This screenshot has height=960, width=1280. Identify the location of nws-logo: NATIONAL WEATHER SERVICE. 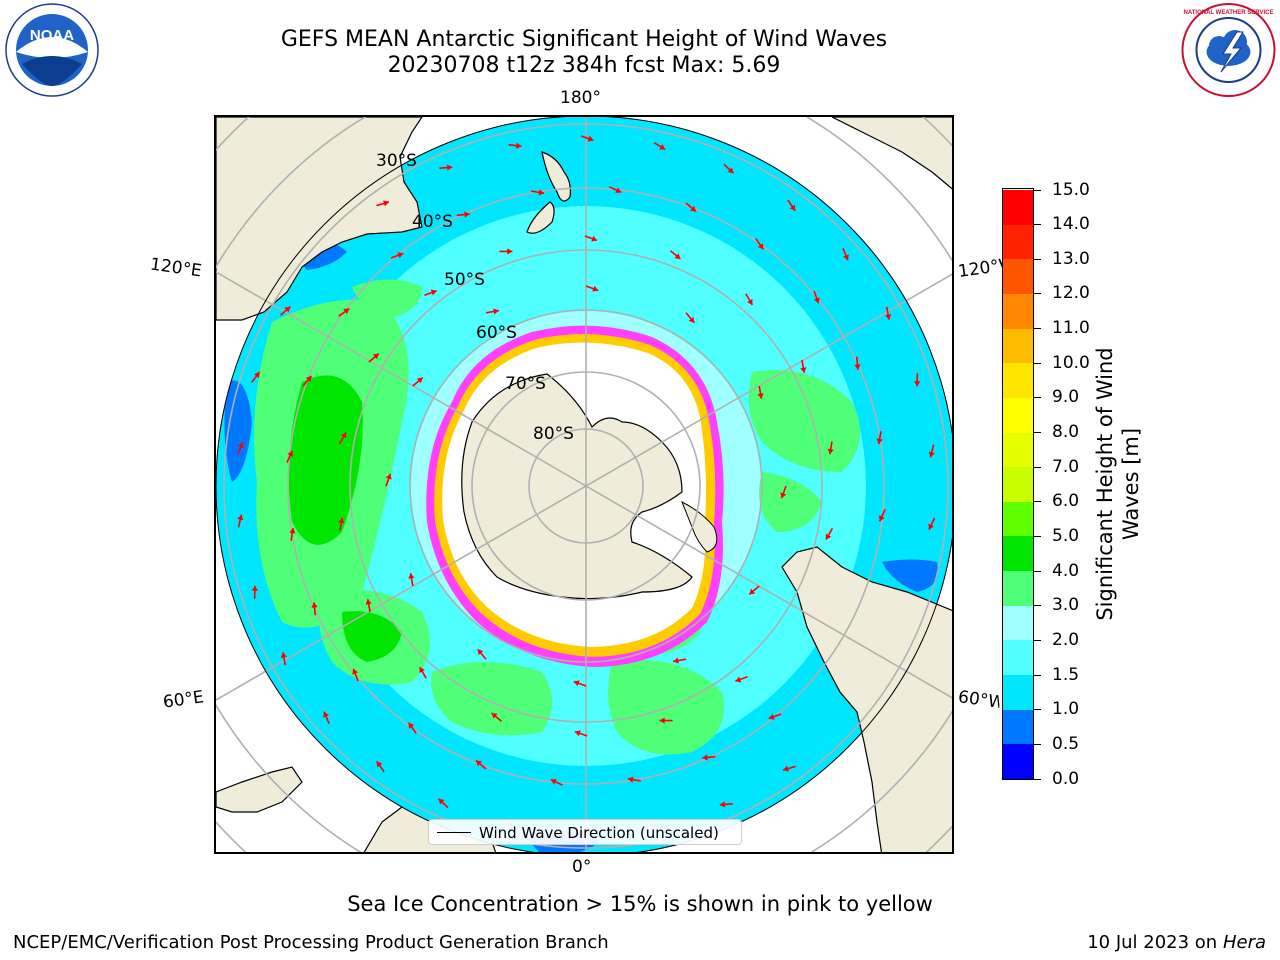
(1228, 50).